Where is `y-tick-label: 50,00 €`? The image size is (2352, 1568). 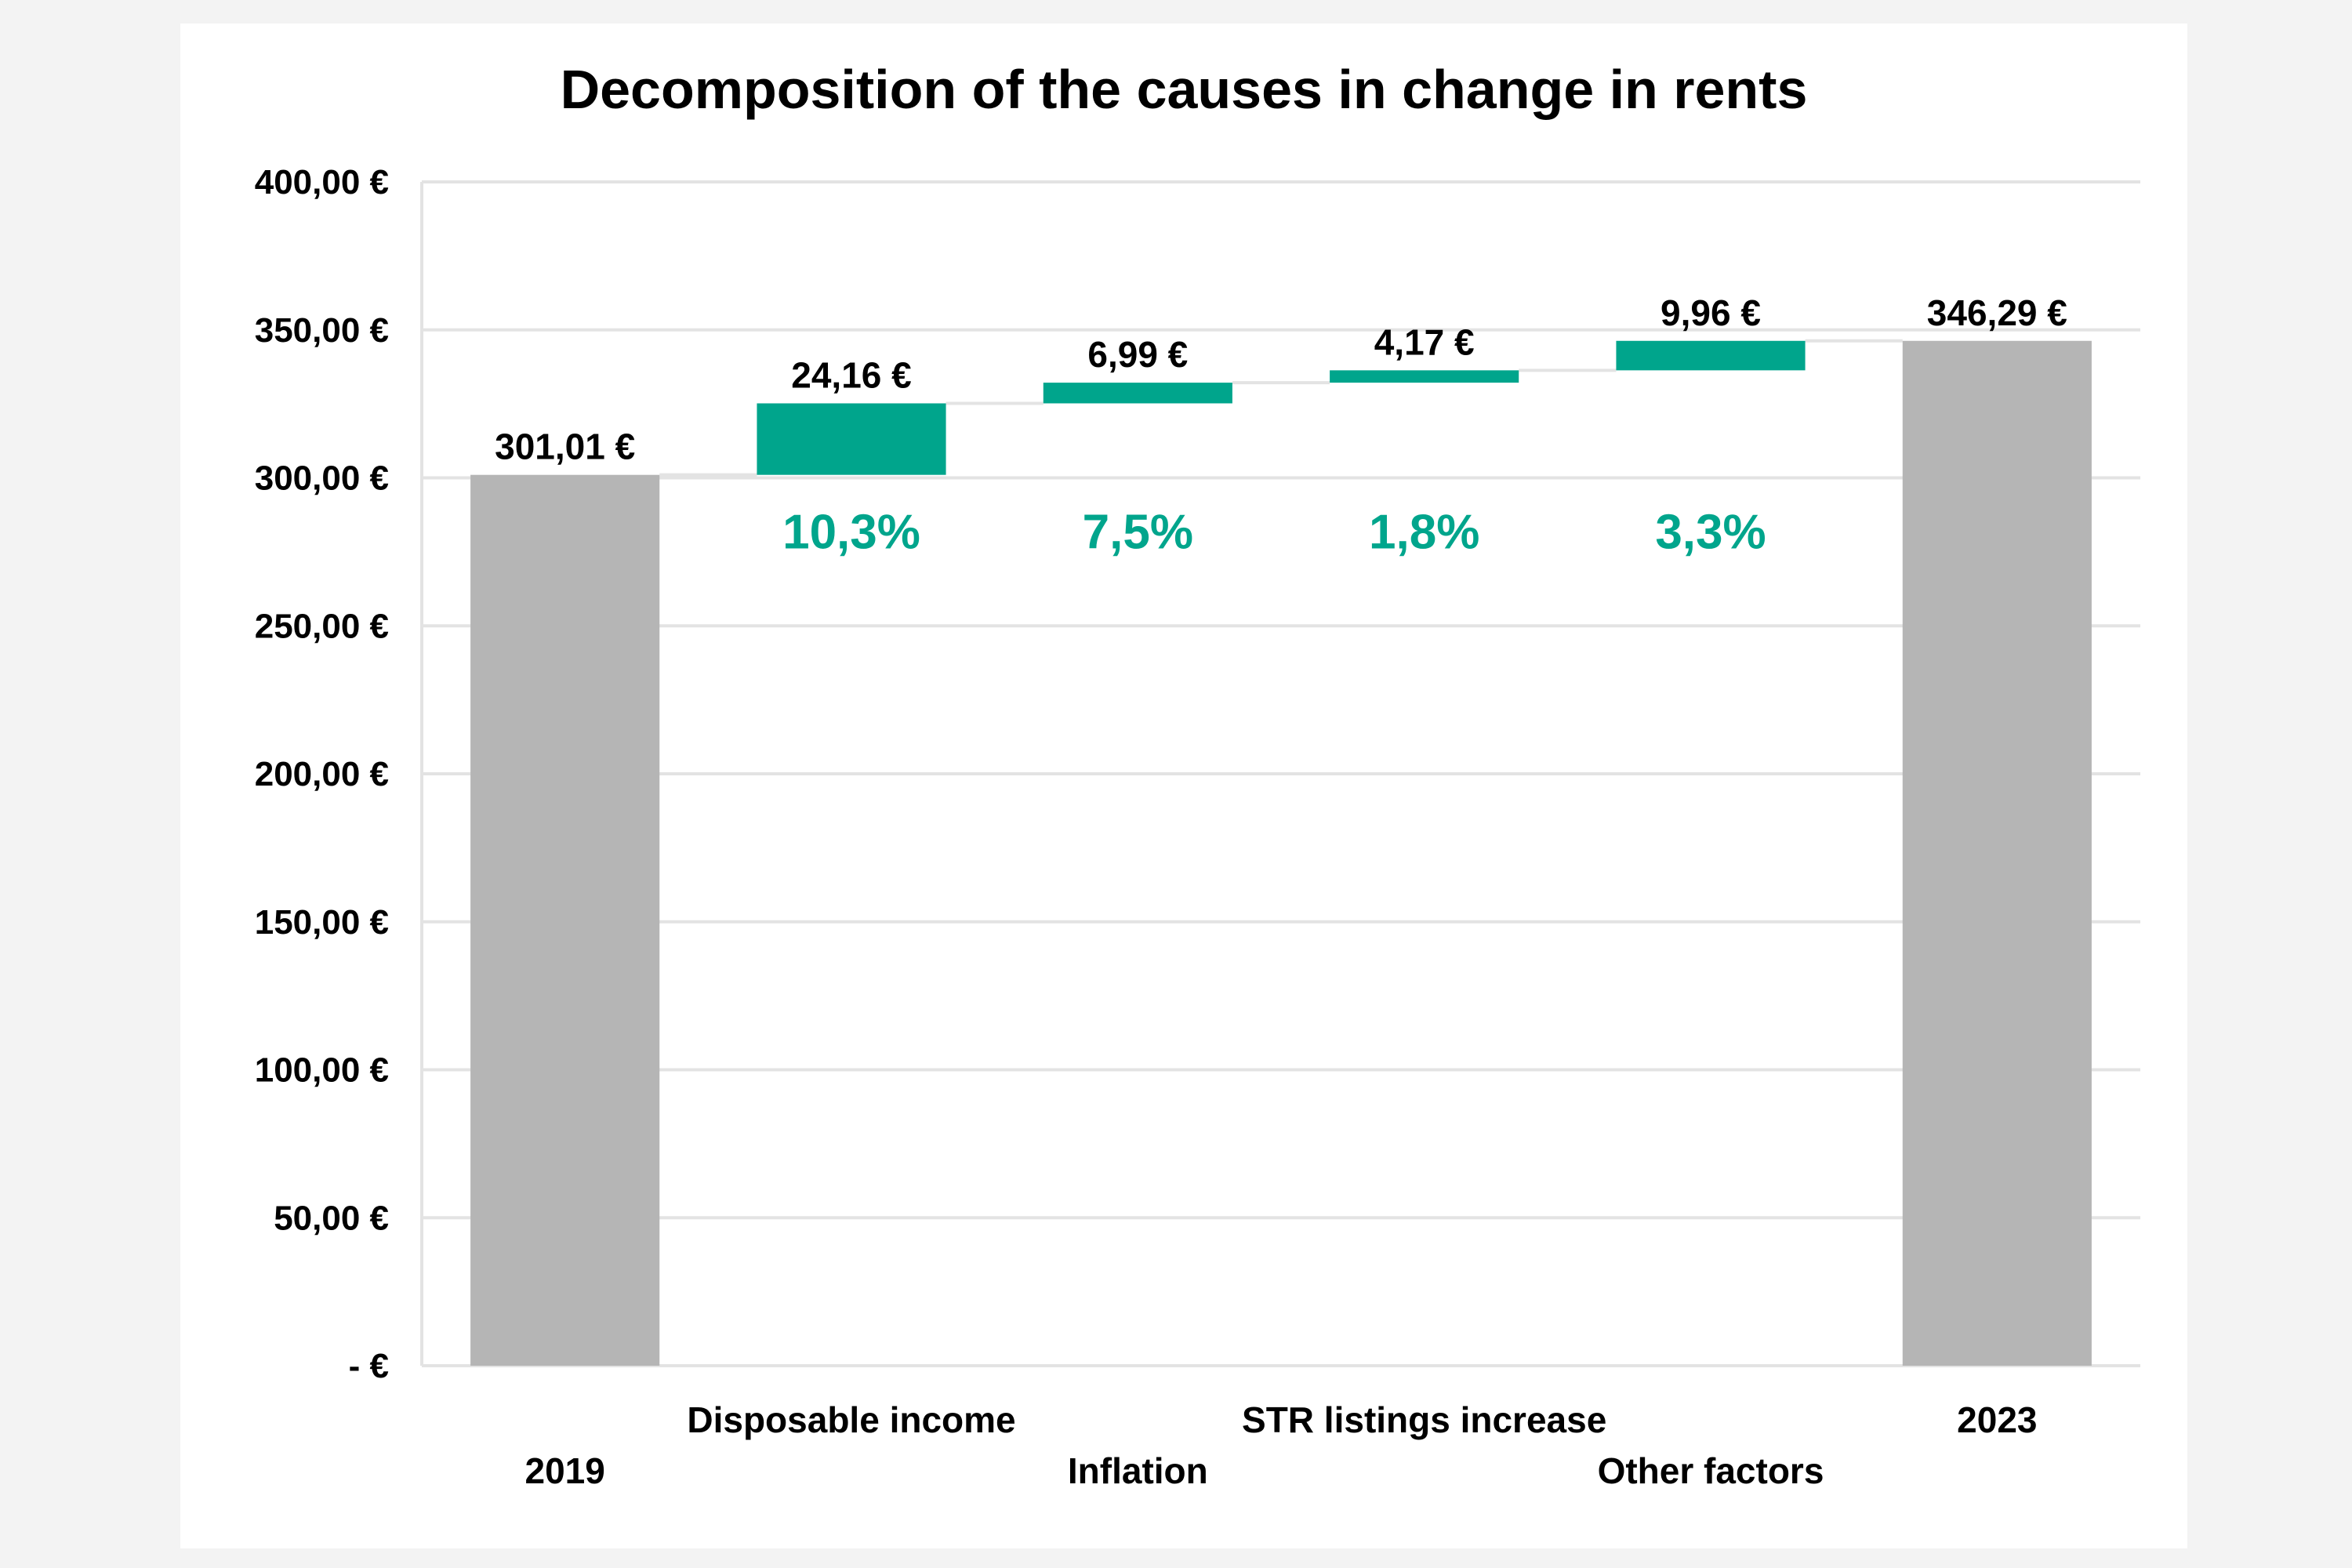 y-tick-label: 50,00 € is located at coordinates (331, 1218).